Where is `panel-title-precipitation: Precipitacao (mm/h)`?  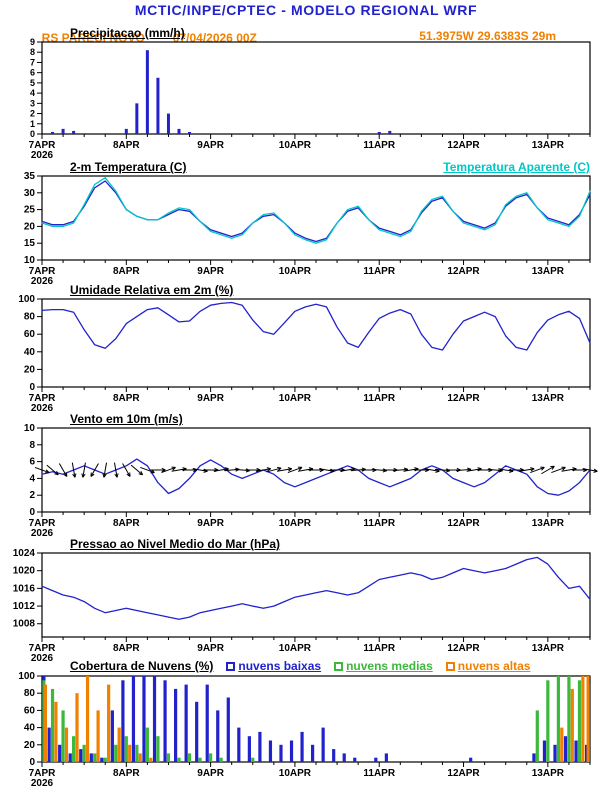 panel-title-precipitation: Precipitacao (mm/h) is located at coordinates (127, 33).